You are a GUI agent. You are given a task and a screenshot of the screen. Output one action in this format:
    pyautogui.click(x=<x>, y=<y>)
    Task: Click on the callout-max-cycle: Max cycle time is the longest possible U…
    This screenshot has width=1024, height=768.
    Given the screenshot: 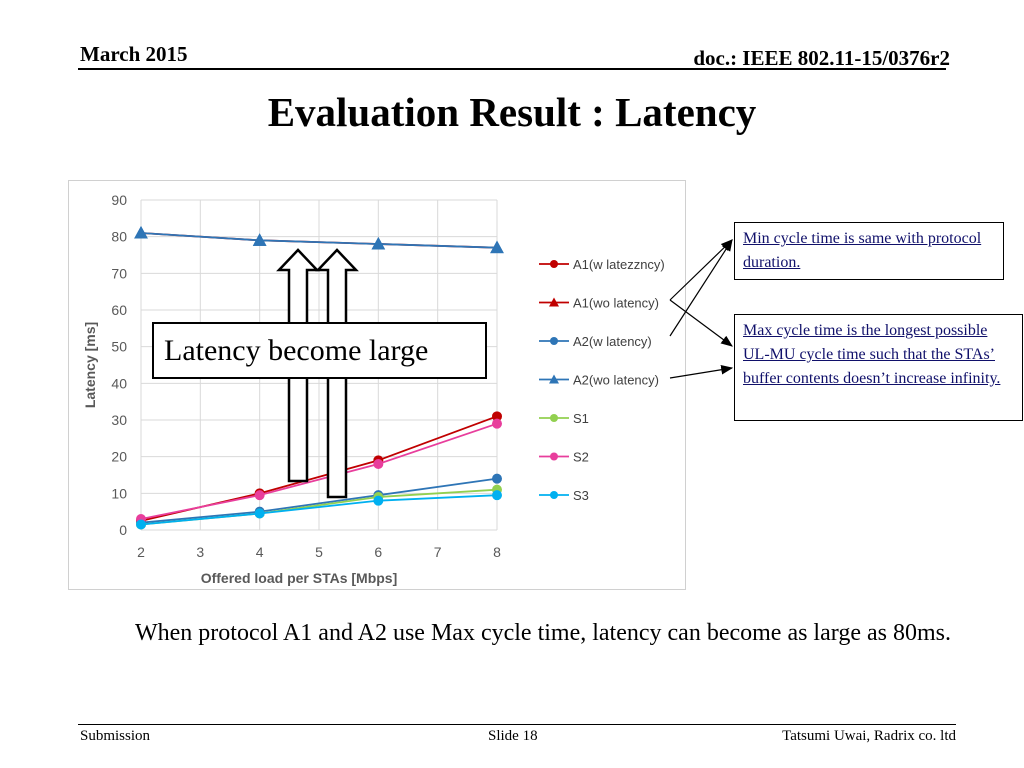 What is the action you would take?
    pyautogui.click(x=878, y=367)
    